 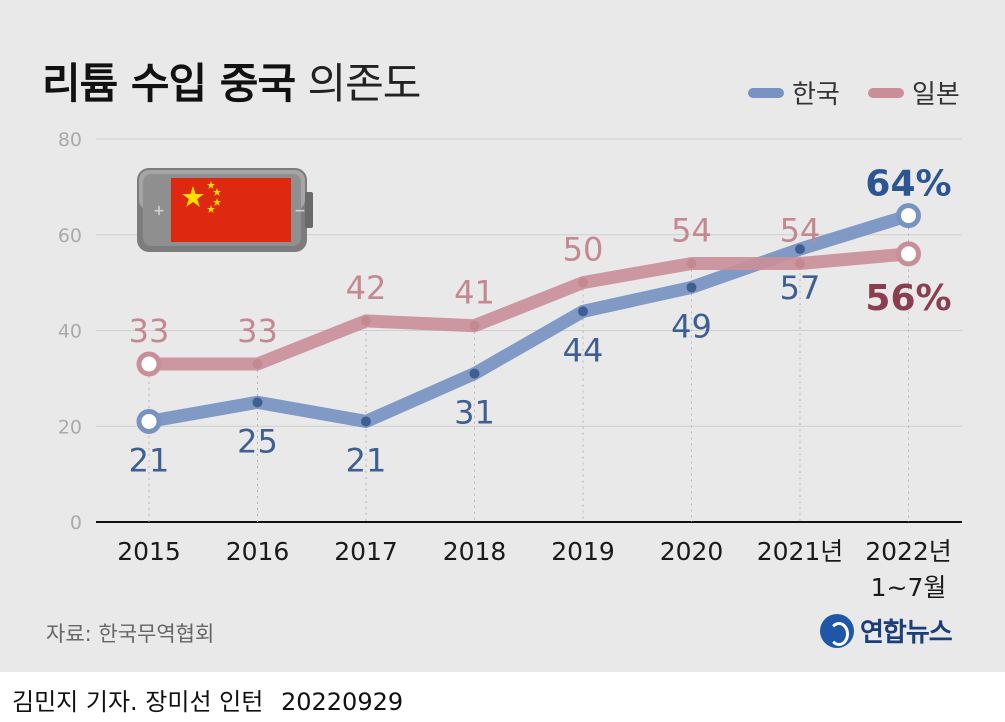 What do you see at coordinates (766, 92) in the screenshot?
I see `legend-swatch-korea` at bounding box center [766, 92].